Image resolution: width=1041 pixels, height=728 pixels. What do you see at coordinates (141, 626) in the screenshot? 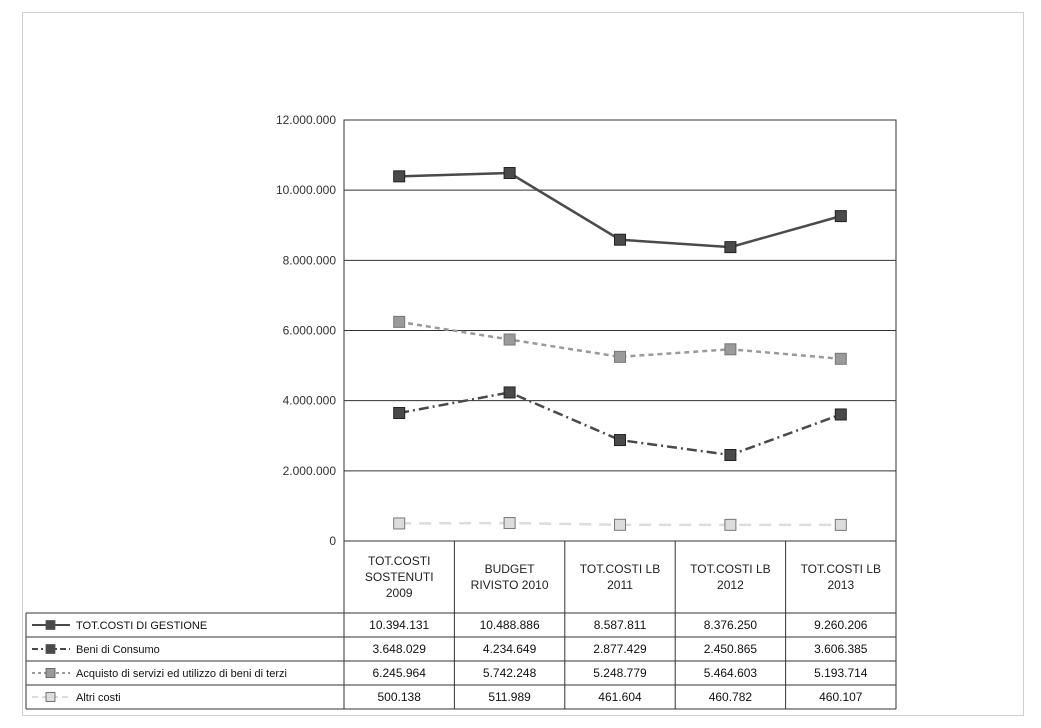
I see `legend-entry: TOT.COSTI DI GESTIONE` at bounding box center [141, 626].